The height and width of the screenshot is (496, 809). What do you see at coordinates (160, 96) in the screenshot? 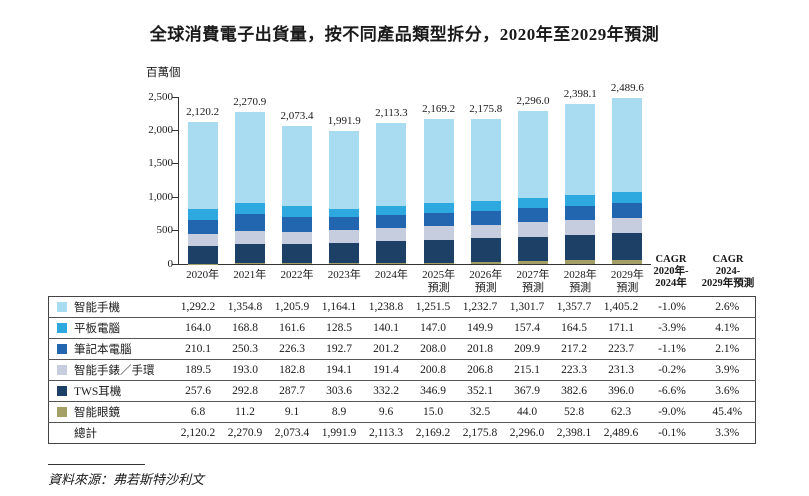
I see `y-axis-tick-label: 2,500` at bounding box center [160, 96].